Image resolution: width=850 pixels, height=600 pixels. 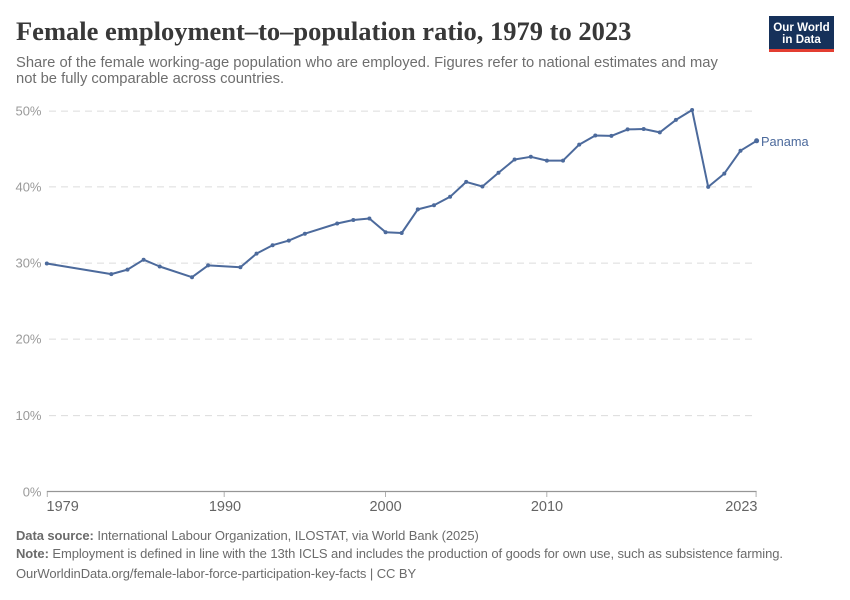 I want to click on svg-text: 0%, so click(x=32, y=491).